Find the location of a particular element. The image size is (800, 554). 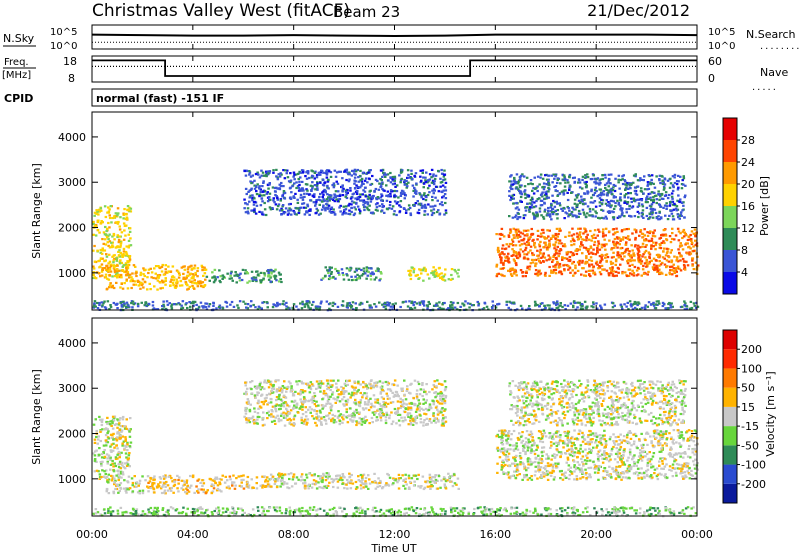

velocity-cbar-label: Velocity [m s⁻¹] is located at coordinates (770, 413).